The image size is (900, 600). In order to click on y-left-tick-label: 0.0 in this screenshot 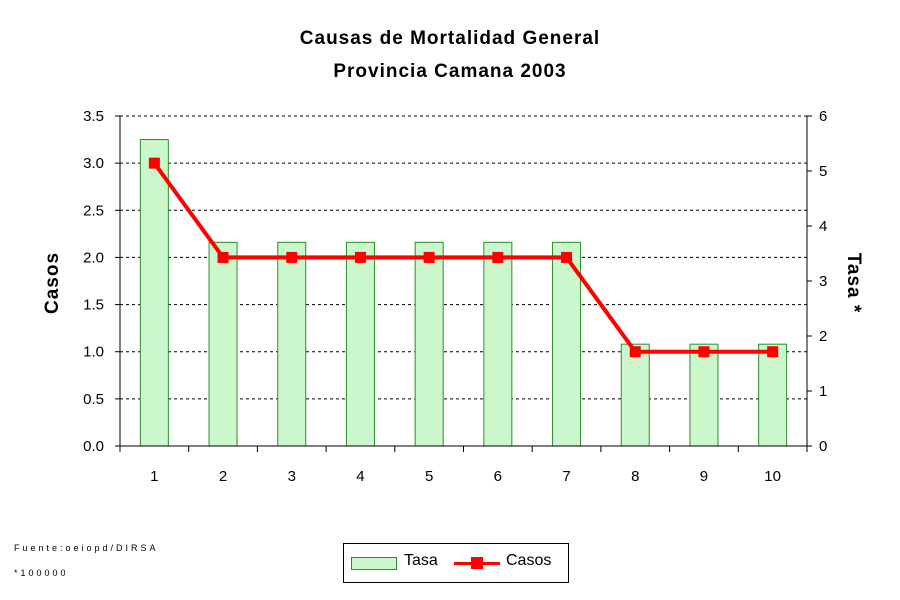, I will do `click(93, 446)`.